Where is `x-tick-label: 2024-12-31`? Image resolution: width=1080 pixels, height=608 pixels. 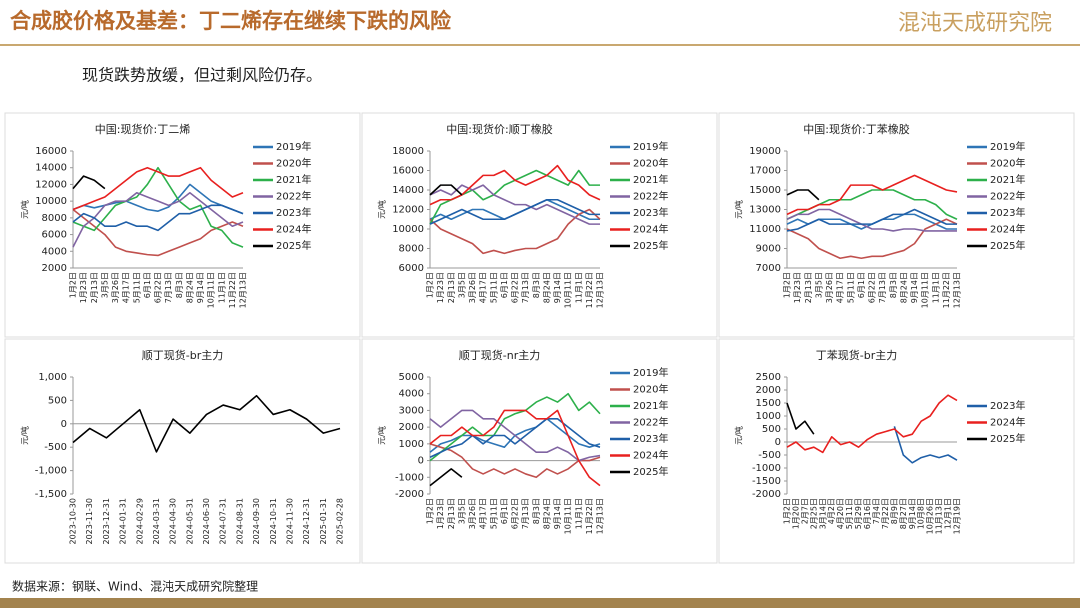 x-tick-label: 2024-12-31 is located at coordinates (306, 521).